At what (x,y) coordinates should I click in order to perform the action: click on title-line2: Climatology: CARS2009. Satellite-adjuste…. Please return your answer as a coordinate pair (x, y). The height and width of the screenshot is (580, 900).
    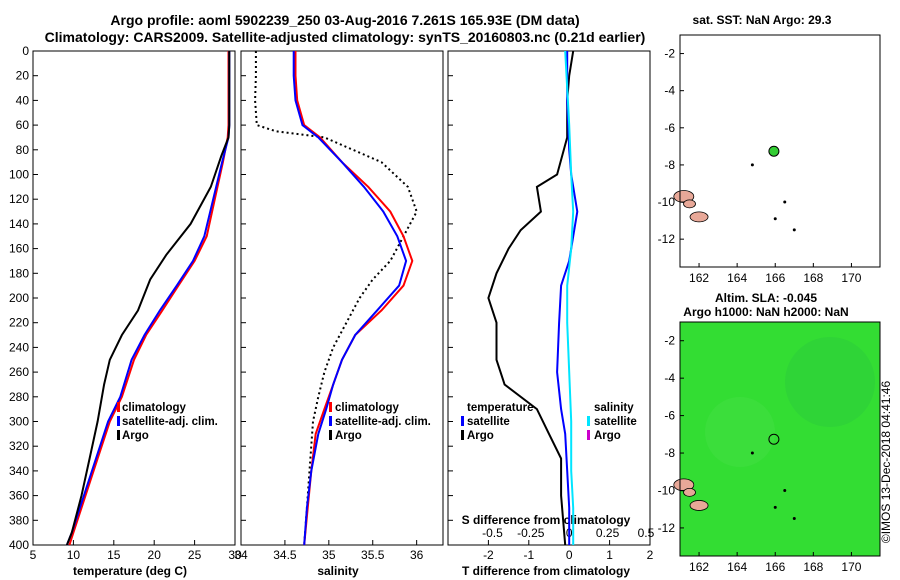
    Looking at the image, I should click on (345, 37).